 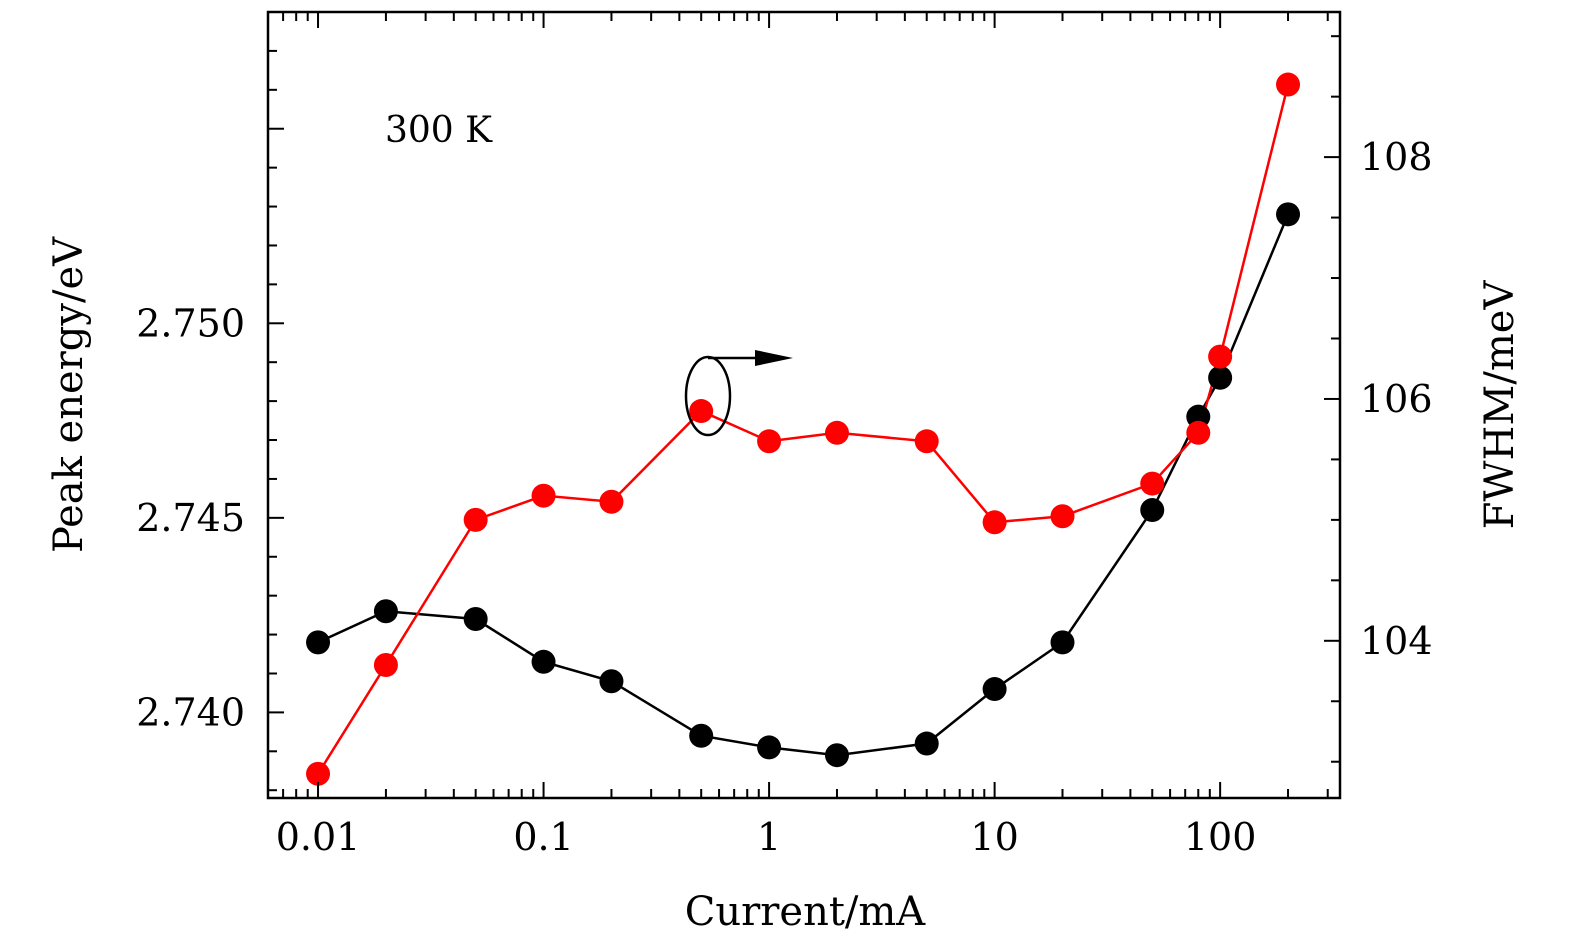 What do you see at coordinates (994, 837) in the screenshot?
I see `x-tick-label: 10` at bounding box center [994, 837].